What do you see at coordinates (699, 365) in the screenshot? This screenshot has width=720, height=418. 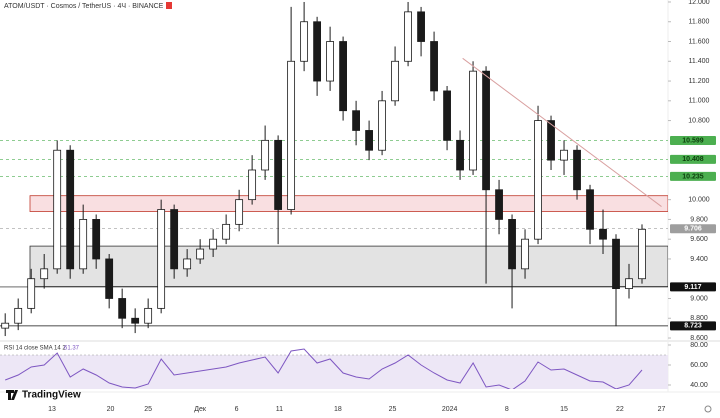 I see `rsi-tick-label: 60.00` at bounding box center [699, 365].